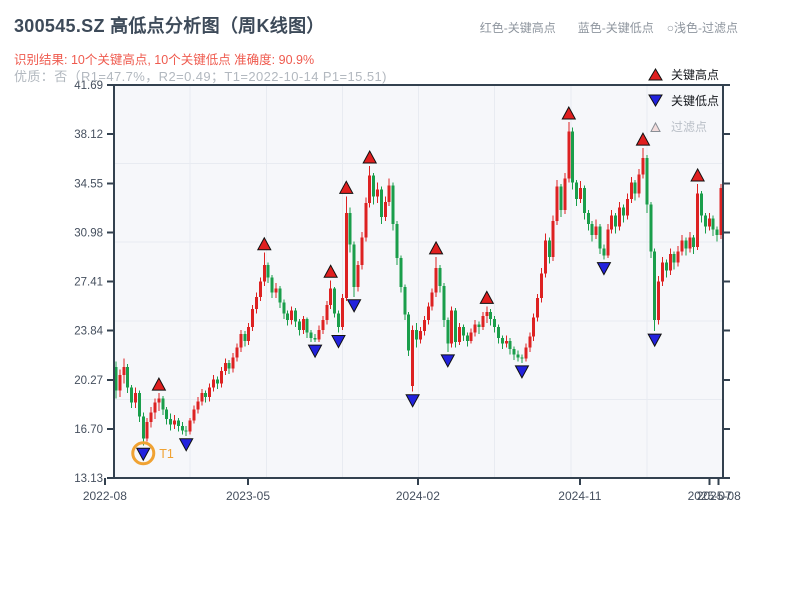 The image size is (800, 600). Describe the element at coordinates (719, 496) in the screenshot. I see `x-tick-label: 2025-08` at that location.